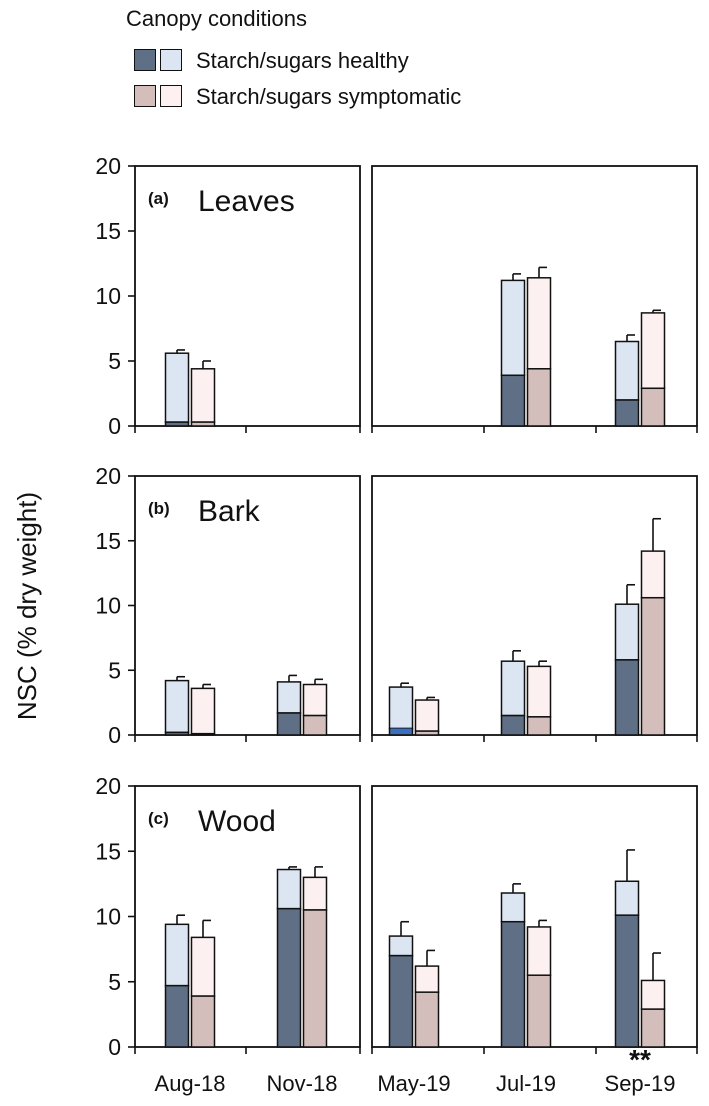 The width and height of the screenshot is (709, 1106). What do you see at coordinates (171, 96) in the screenshot?
I see `legend-swatch-symptomatic-sugars` at bounding box center [171, 96].